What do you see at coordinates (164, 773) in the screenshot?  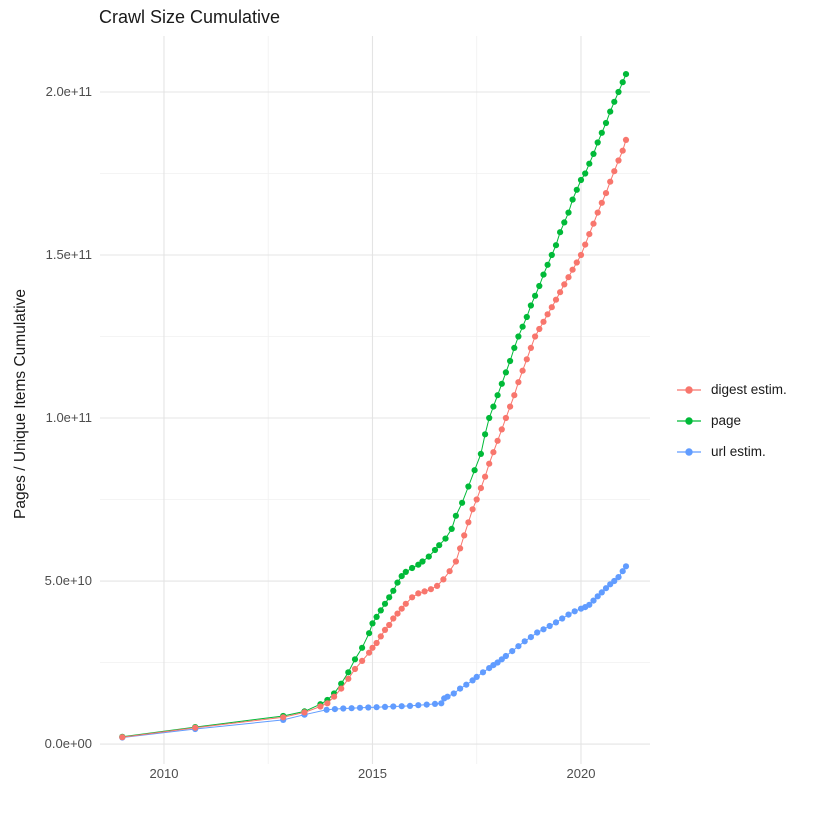 I see `x-tick-label: 2010` at bounding box center [164, 773].